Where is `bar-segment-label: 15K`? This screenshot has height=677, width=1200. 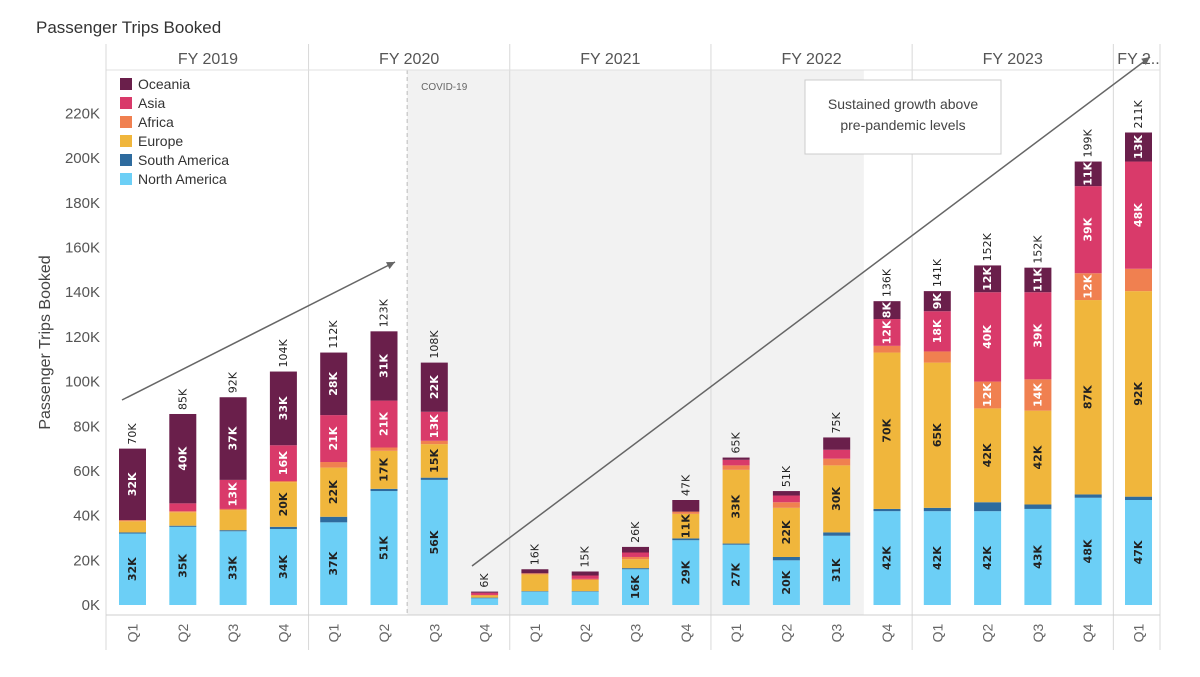 bar-segment-label: 15K is located at coordinates (434, 461).